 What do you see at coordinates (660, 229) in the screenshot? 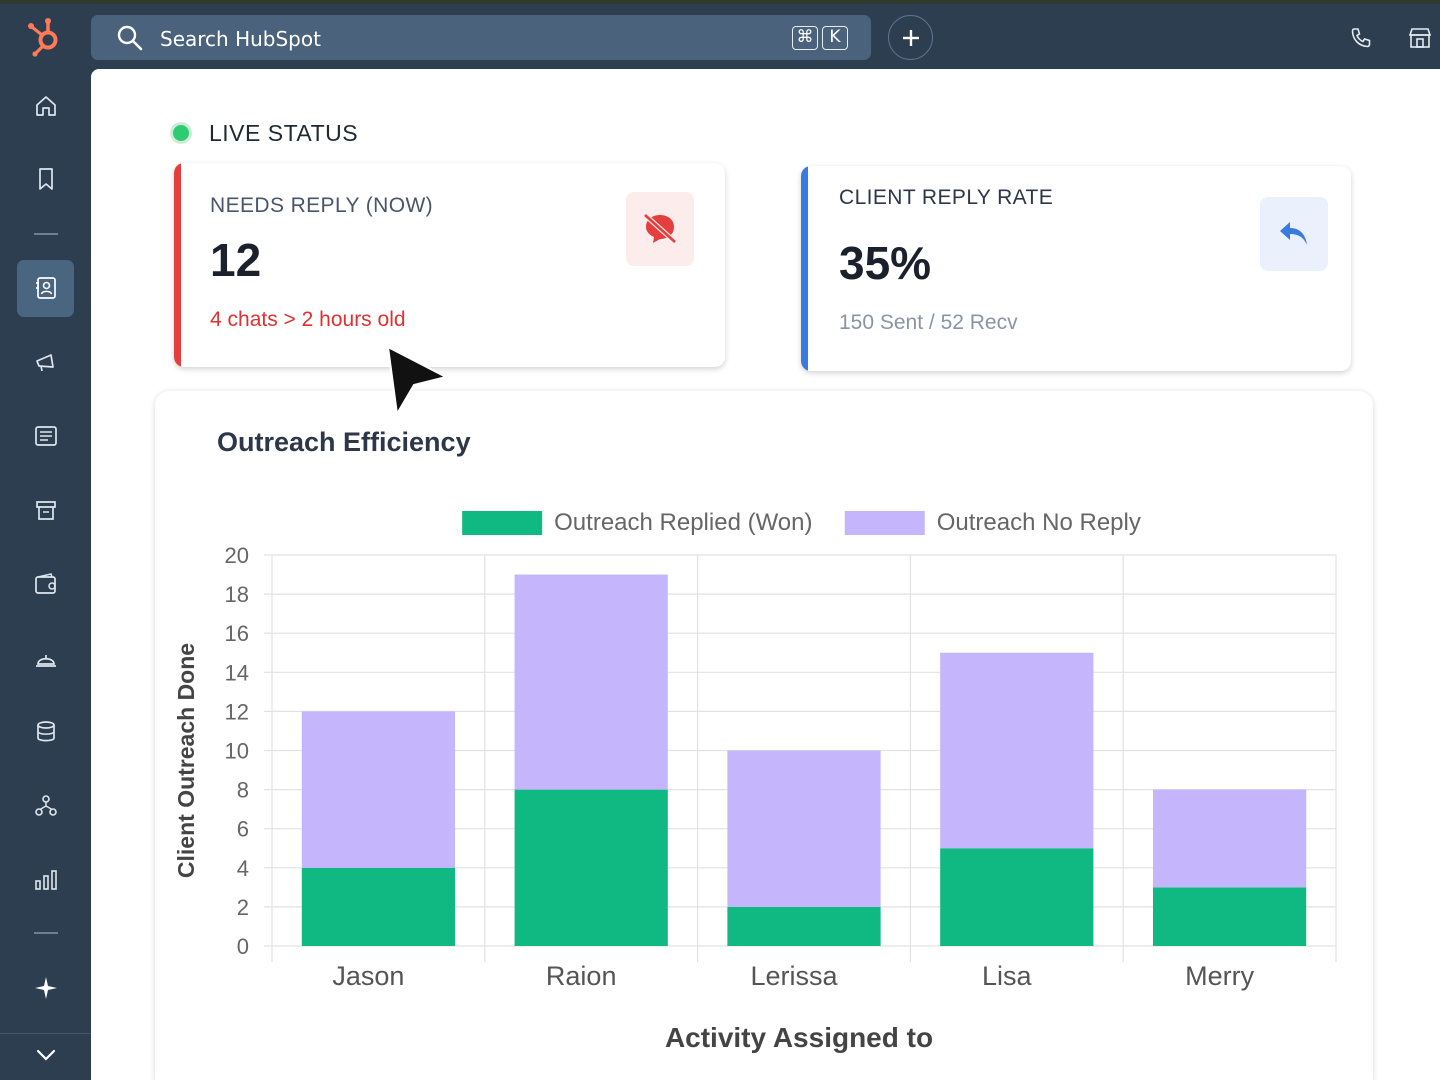
I see `no-chat-icon` at bounding box center [660, 229].